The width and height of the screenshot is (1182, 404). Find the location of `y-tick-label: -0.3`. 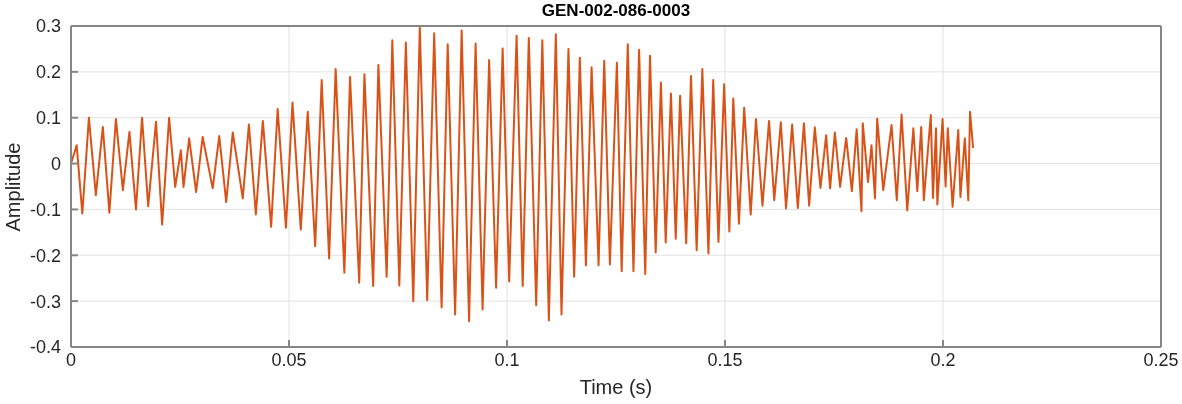

y-tick-label: -0.3 is located at coordinates (45, 301).